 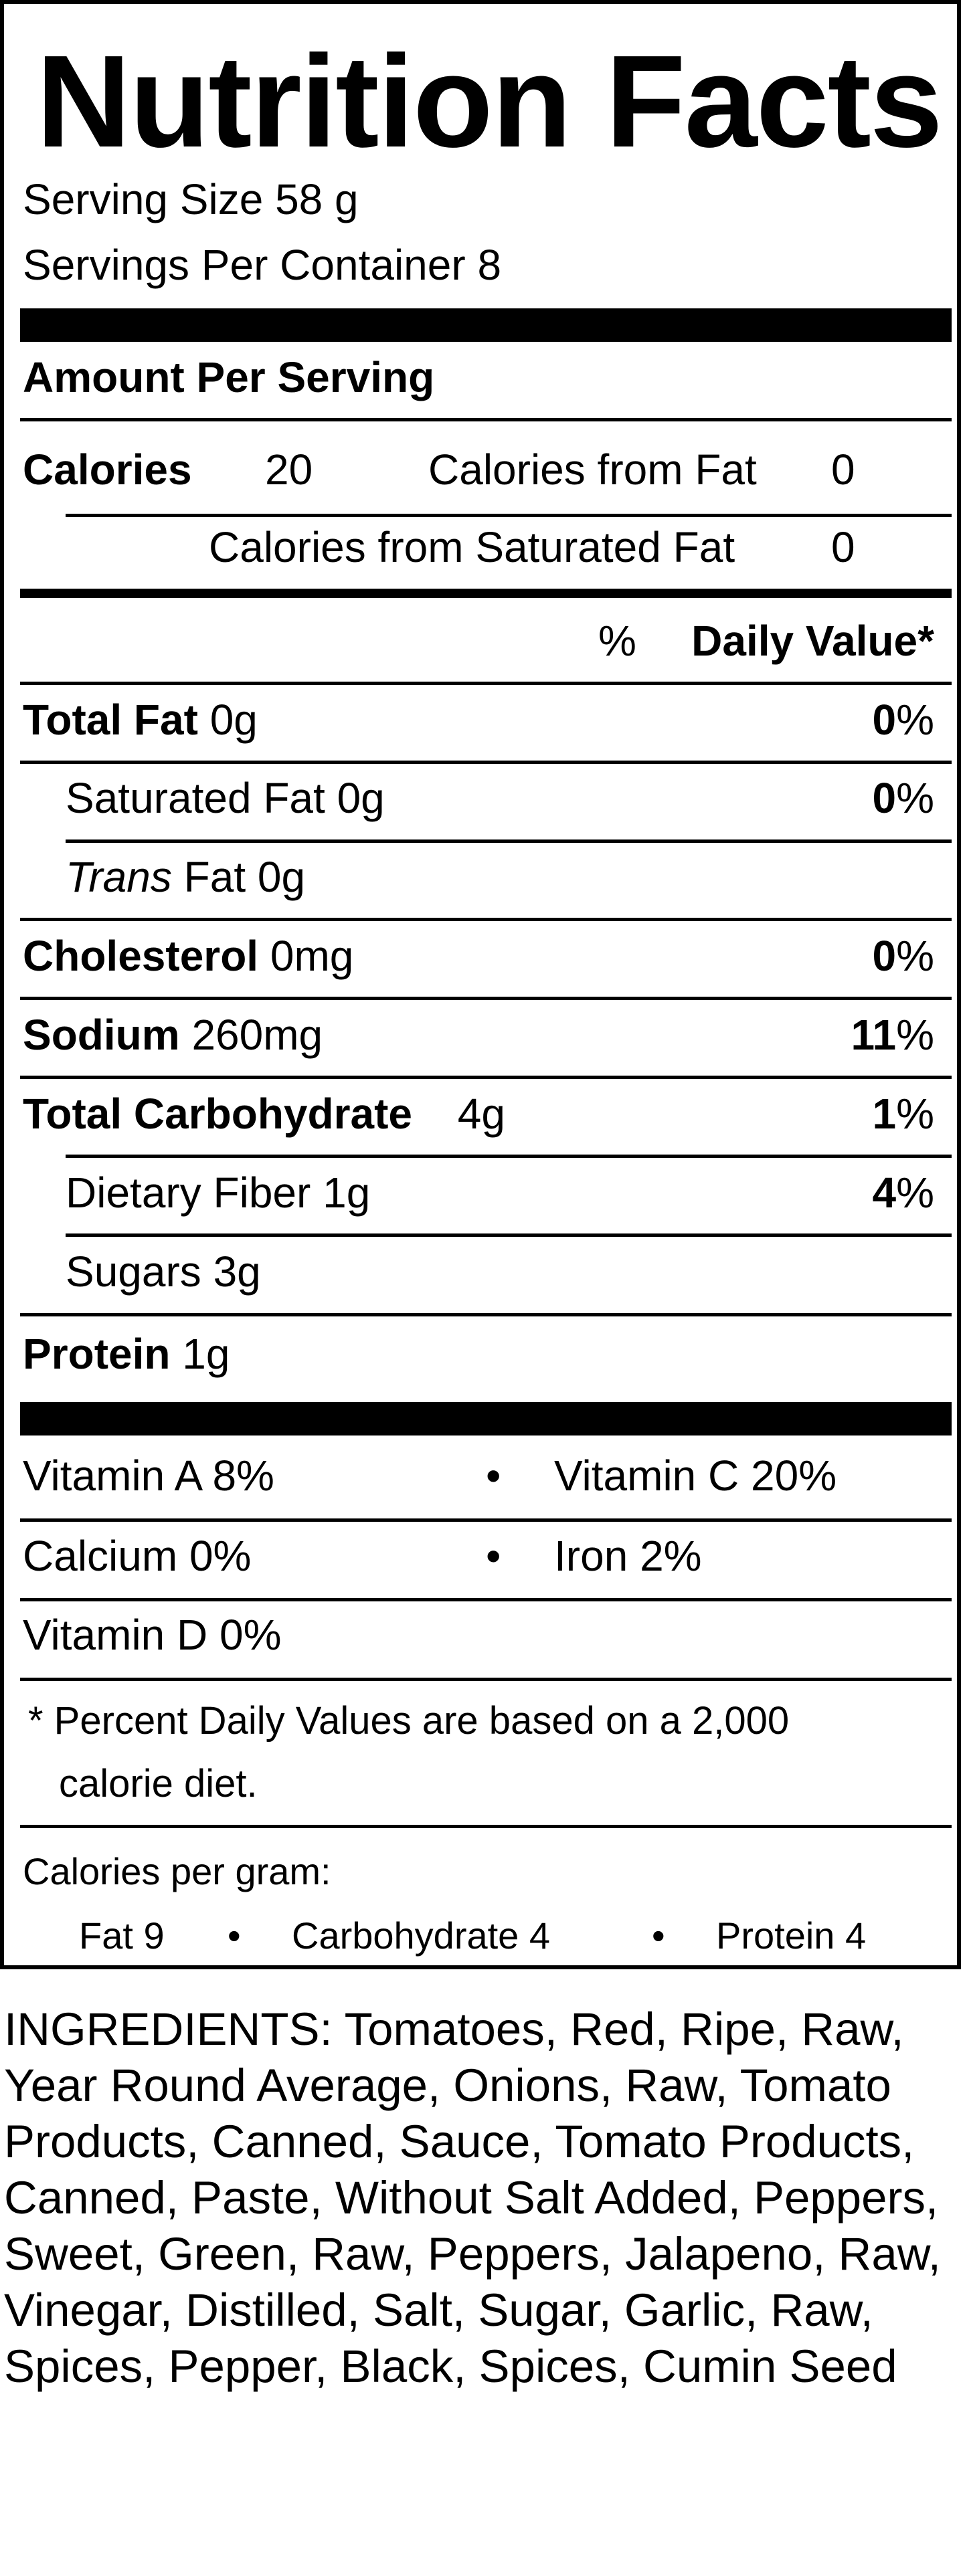 I want to click on calories-per-gram-label: Calories per gram:, so click(x=177, y=1871).